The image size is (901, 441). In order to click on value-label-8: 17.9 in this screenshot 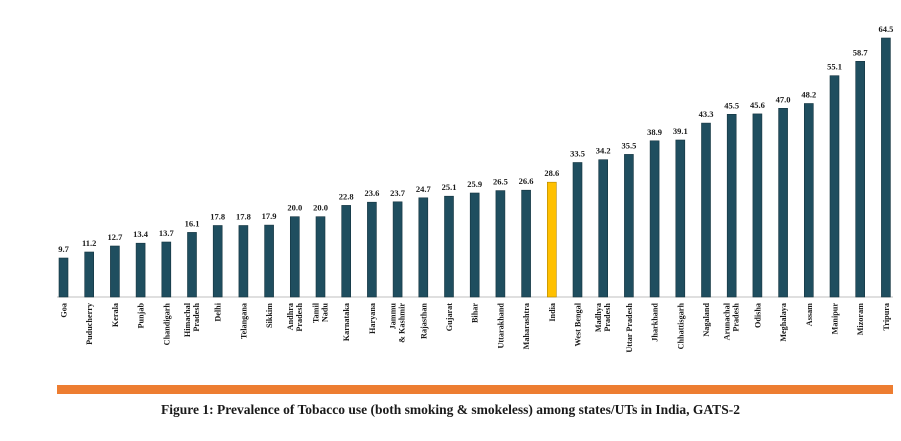, I will do `click(269, 216)`.